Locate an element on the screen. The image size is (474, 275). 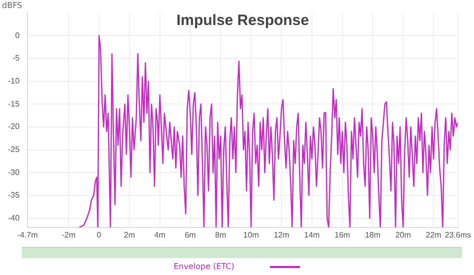
x-tick-label: 18m is located at coordinates (372, 235).